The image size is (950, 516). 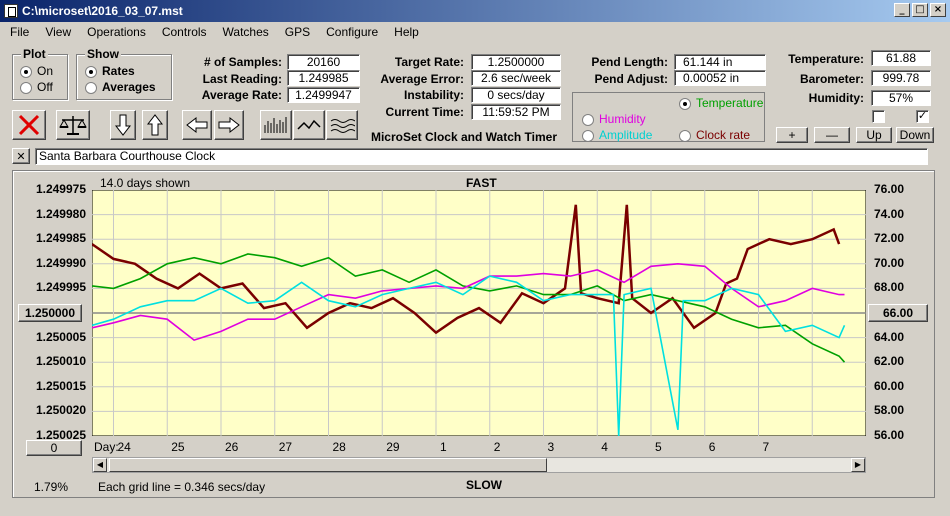 I want to click on arrow-down-button, so click(x=123, y=125).